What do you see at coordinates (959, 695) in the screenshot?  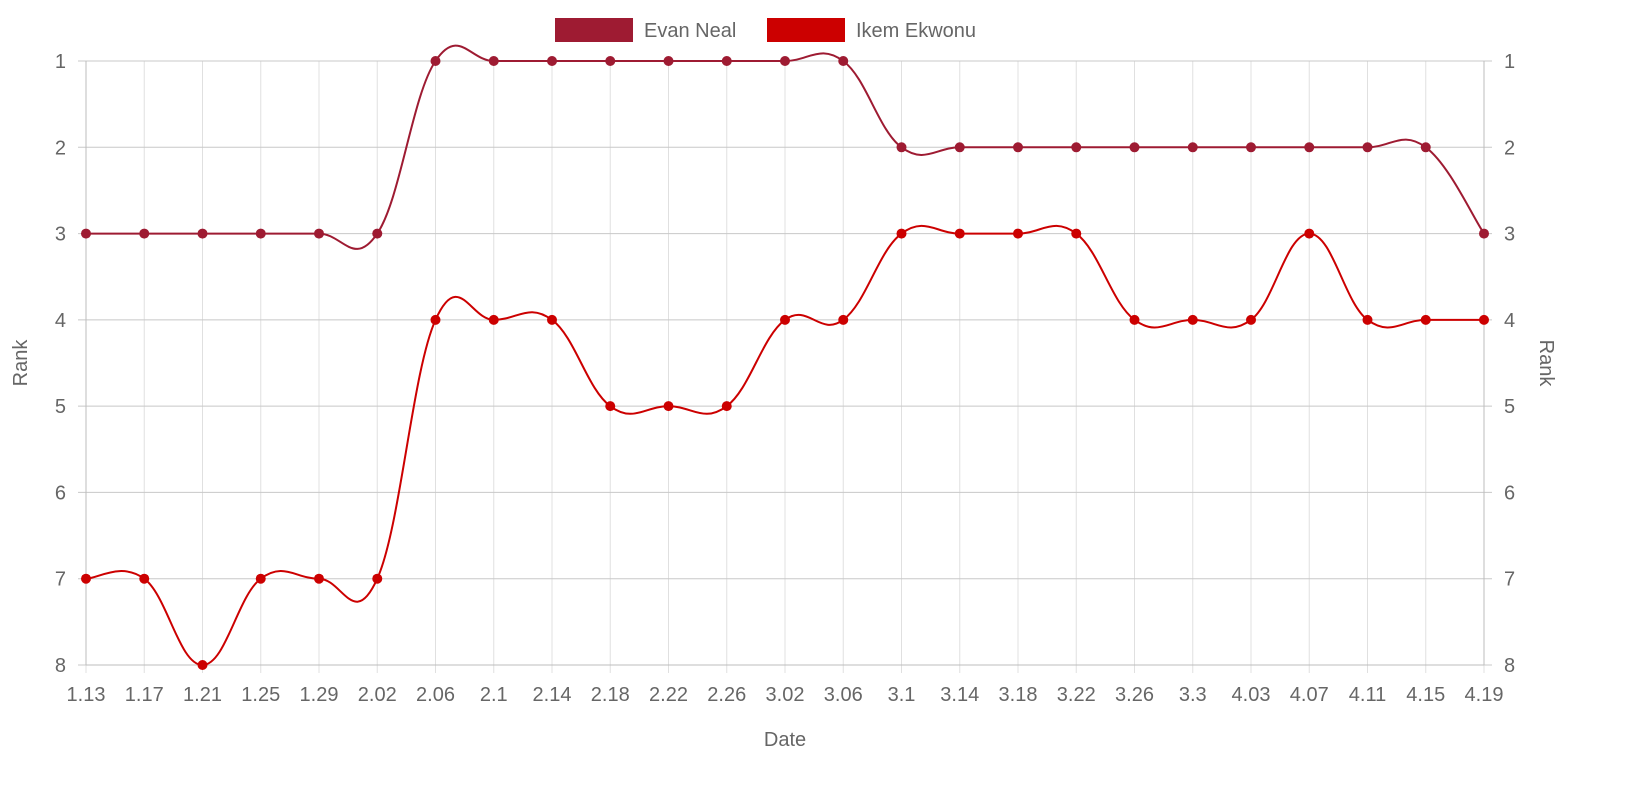 I see `x-tick-label: 3.14` at bounding box center [959, 695].